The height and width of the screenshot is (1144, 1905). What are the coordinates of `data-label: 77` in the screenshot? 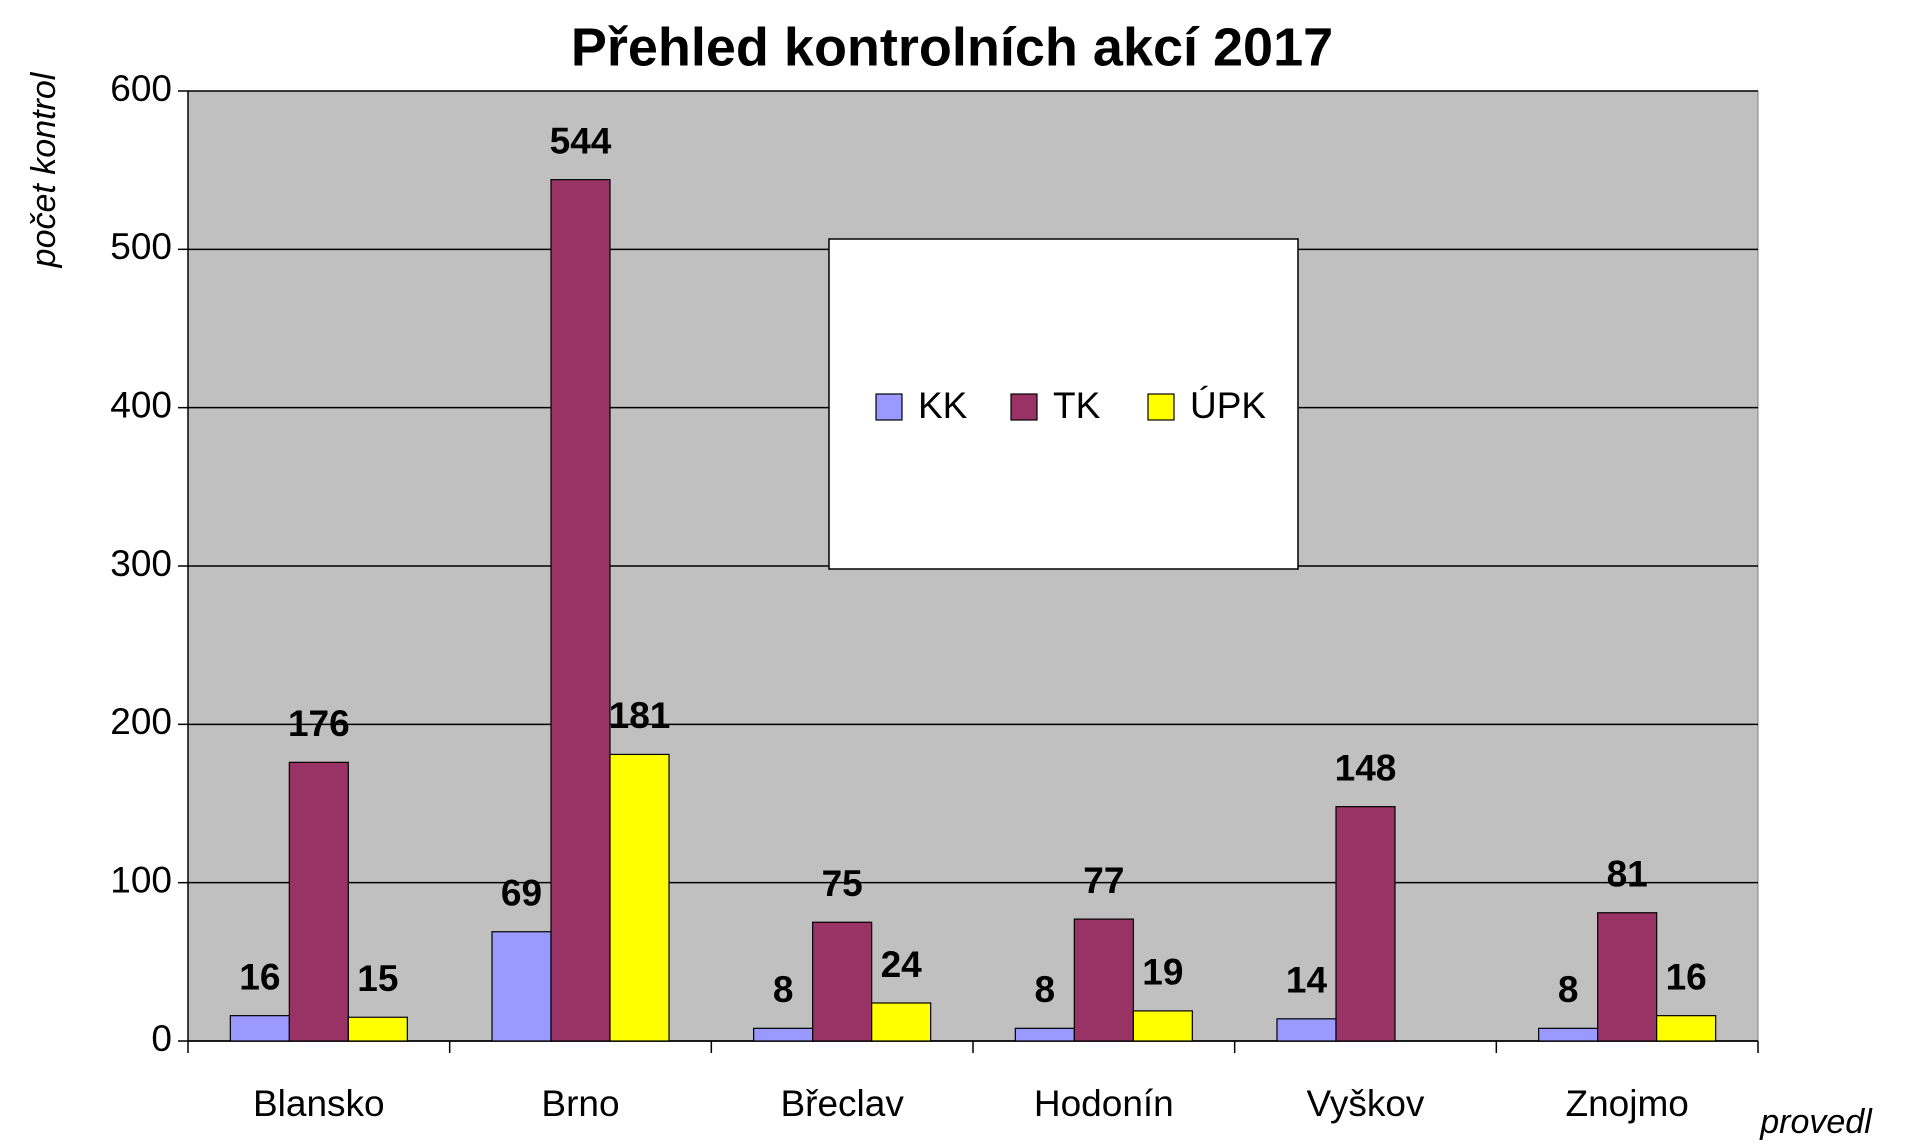 It's located at (1103, 880).